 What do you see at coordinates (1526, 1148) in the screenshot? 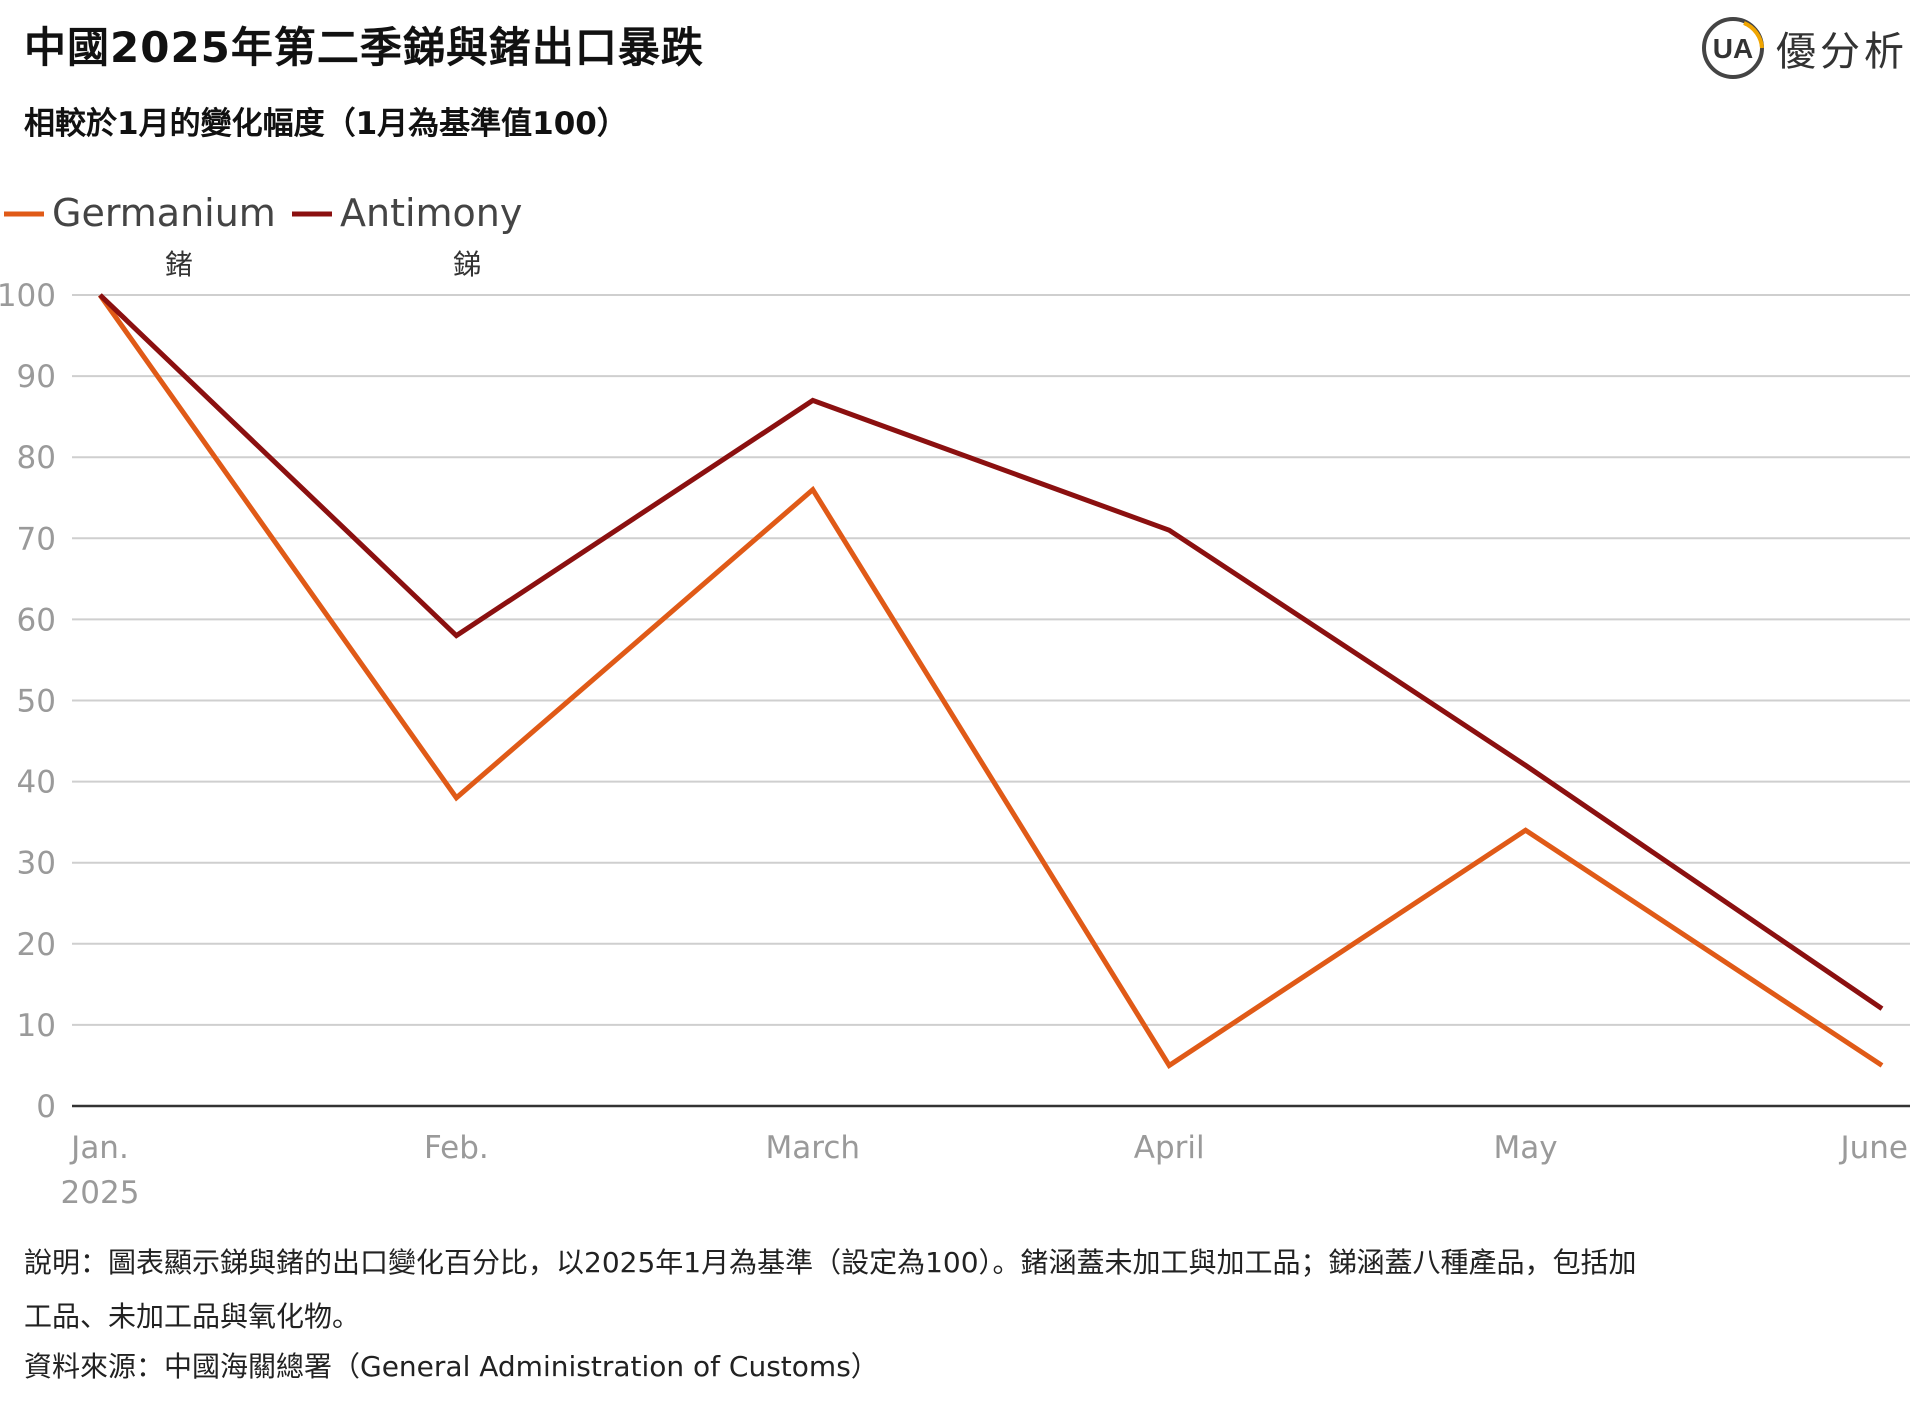
I see `x-tick-label: May` at bounding box center [1526, 1148].